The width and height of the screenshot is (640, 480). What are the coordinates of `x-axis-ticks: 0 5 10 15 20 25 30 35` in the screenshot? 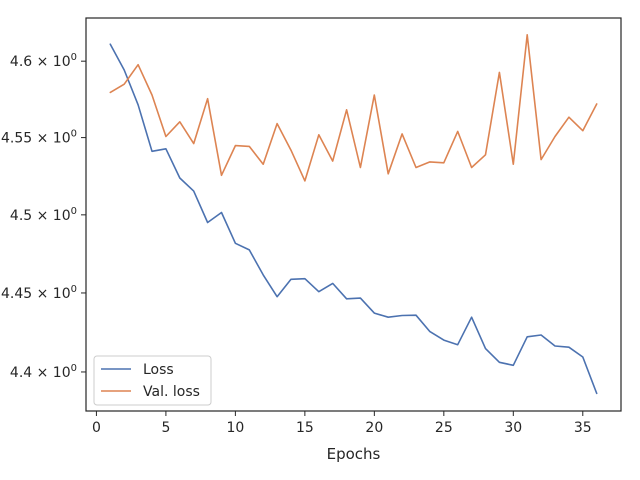 It's located at (342, 423).